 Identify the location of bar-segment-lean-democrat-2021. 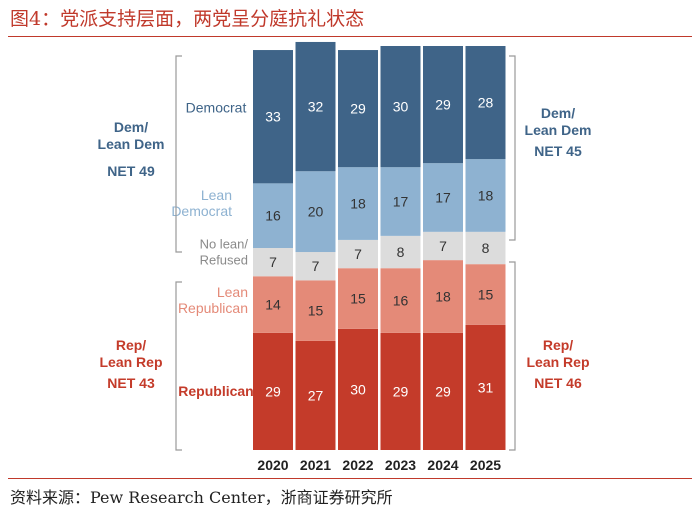
(315, 212).